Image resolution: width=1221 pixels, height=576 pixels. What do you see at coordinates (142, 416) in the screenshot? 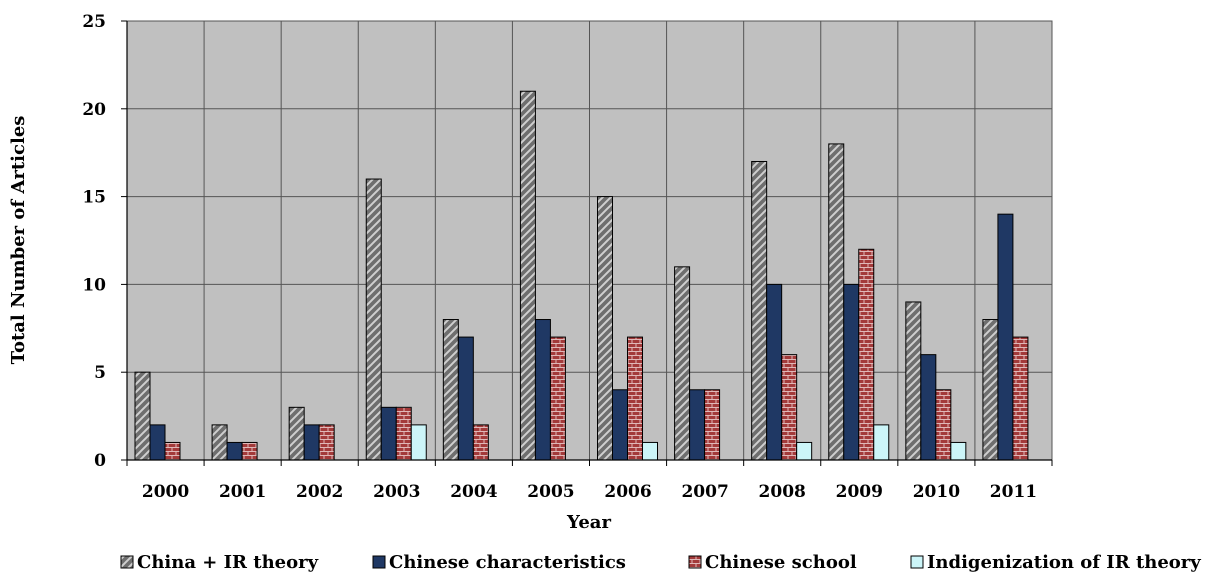
I see `bar-china-ir-theory-2000` at bounding box center [142, 416].